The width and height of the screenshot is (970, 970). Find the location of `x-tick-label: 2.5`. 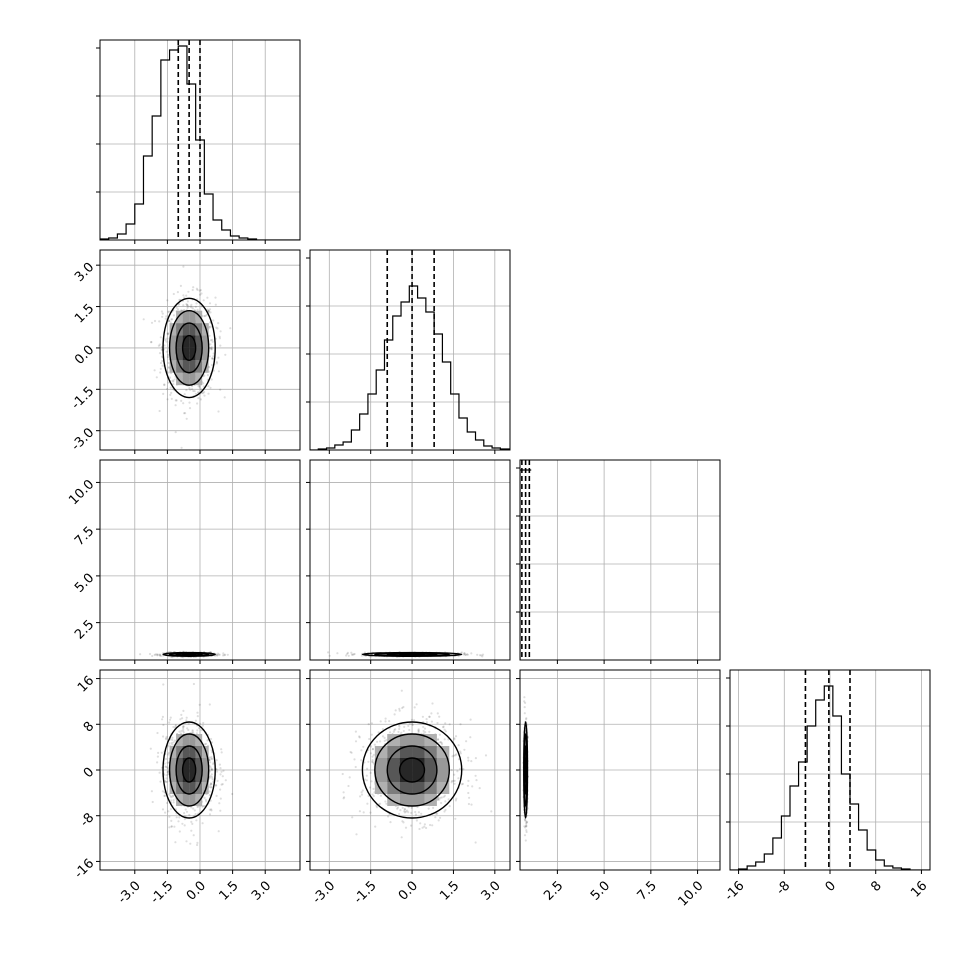

x-tick-label: 2.5 is located at coordinates (553, 890).